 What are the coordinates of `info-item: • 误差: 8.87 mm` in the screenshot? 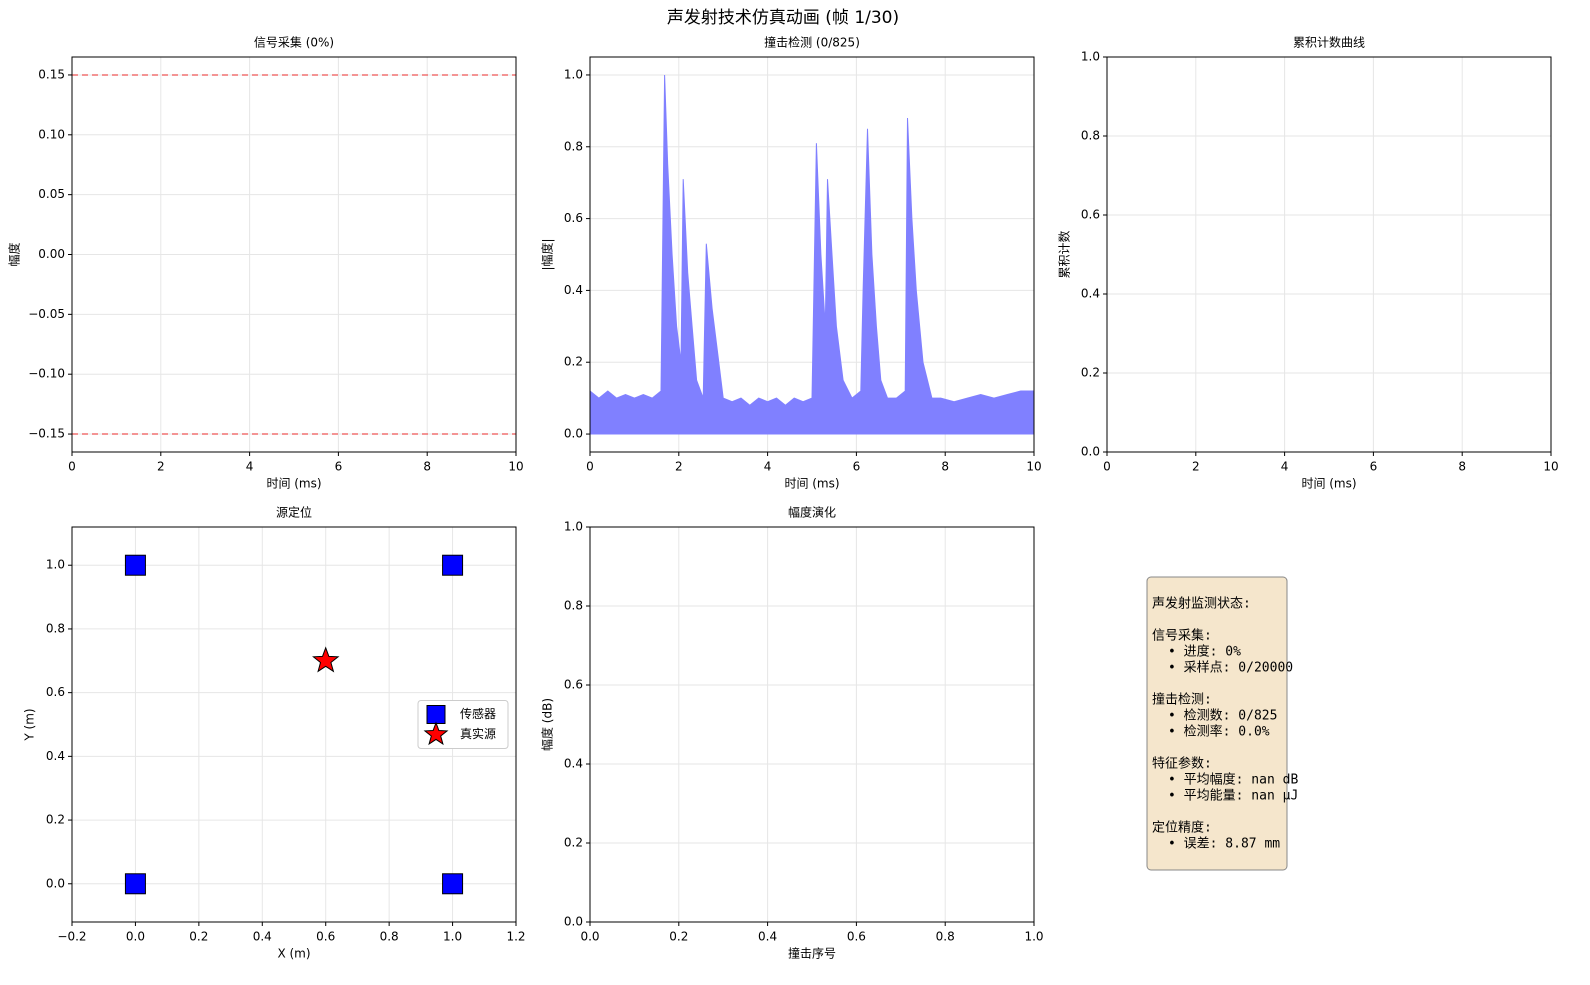 It's located at (1224, 844).